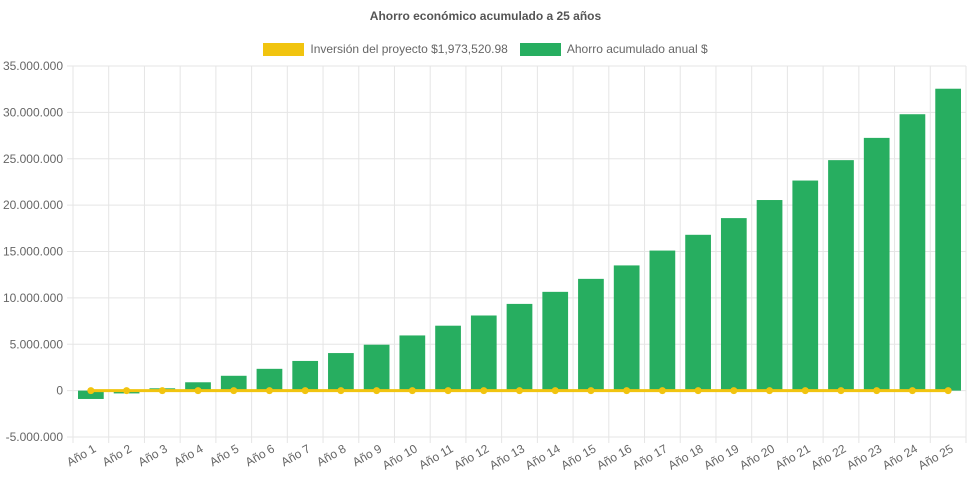  I want to click on x-tick-label: Año 12, so click(471, 456).